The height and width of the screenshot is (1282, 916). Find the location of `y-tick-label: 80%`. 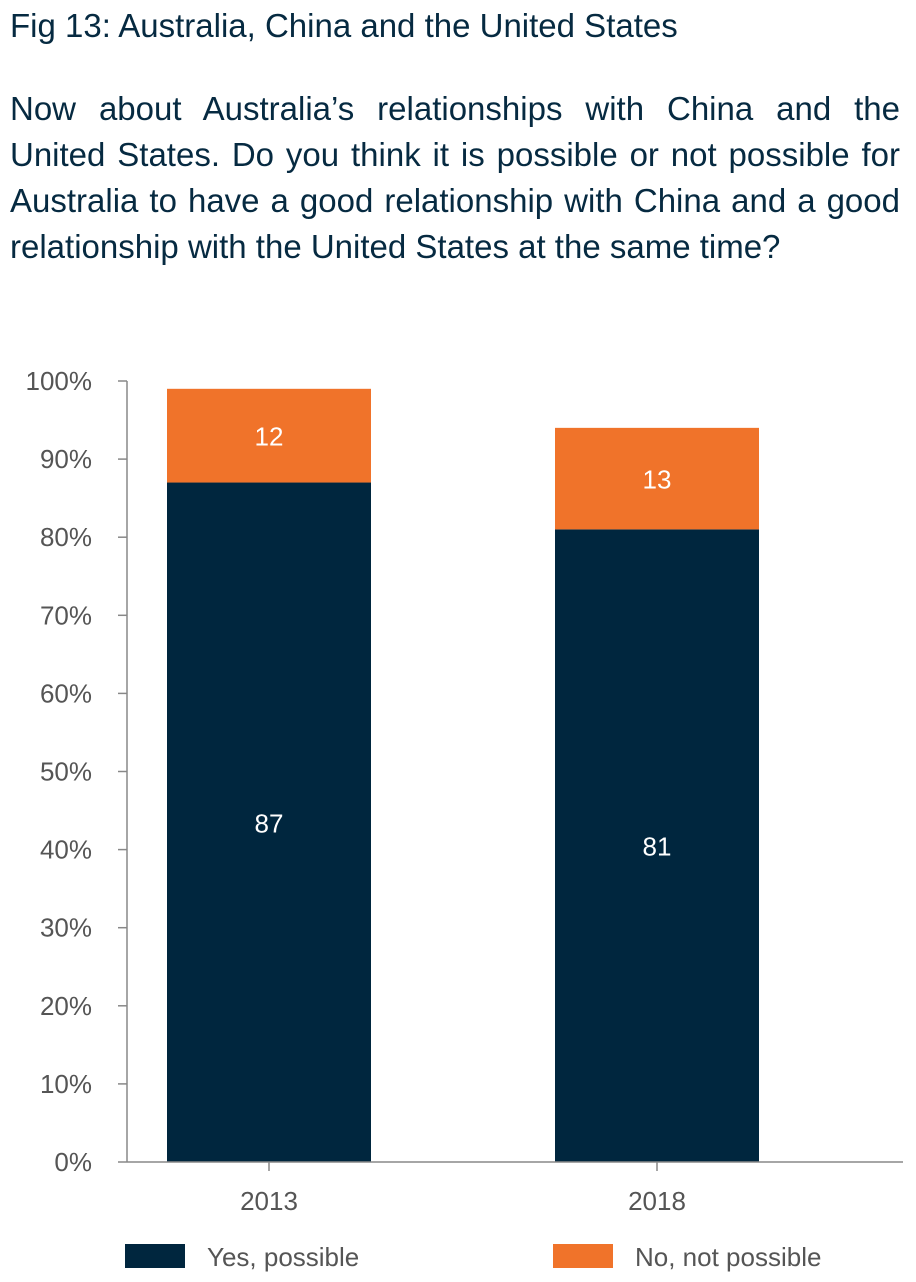

y-tick-label: 80% is located at coordinates (66, 537).